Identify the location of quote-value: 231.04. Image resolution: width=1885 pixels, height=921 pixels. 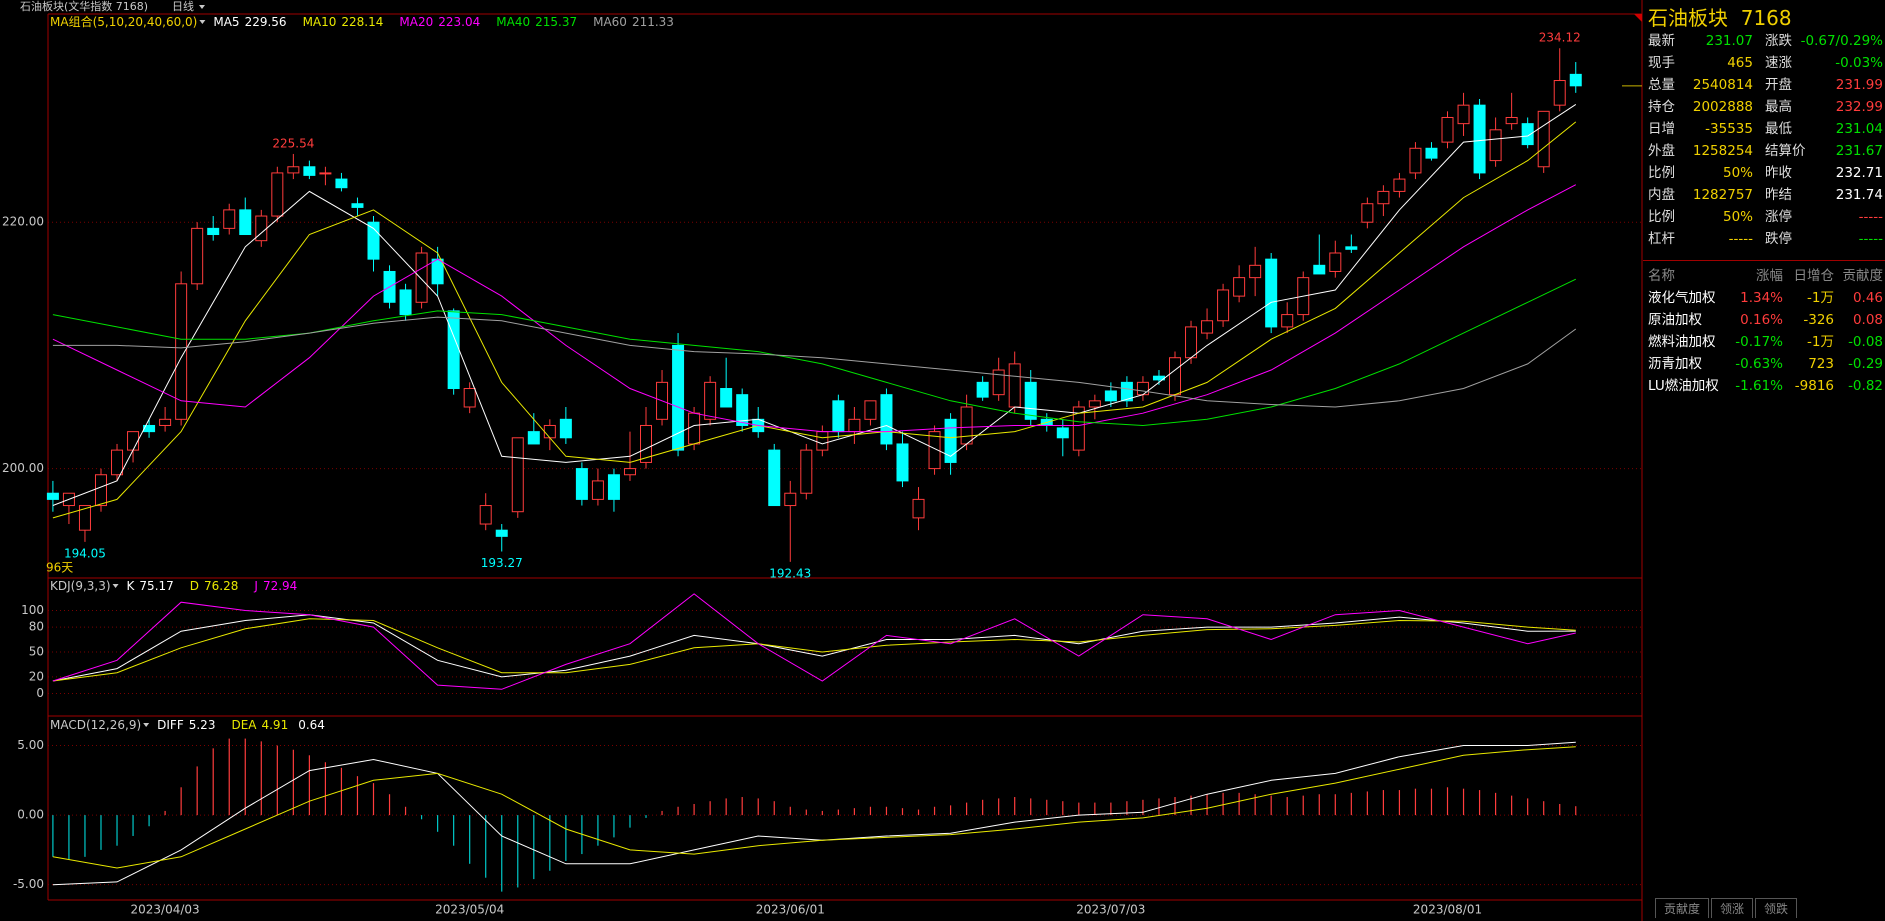
(1859, 129).